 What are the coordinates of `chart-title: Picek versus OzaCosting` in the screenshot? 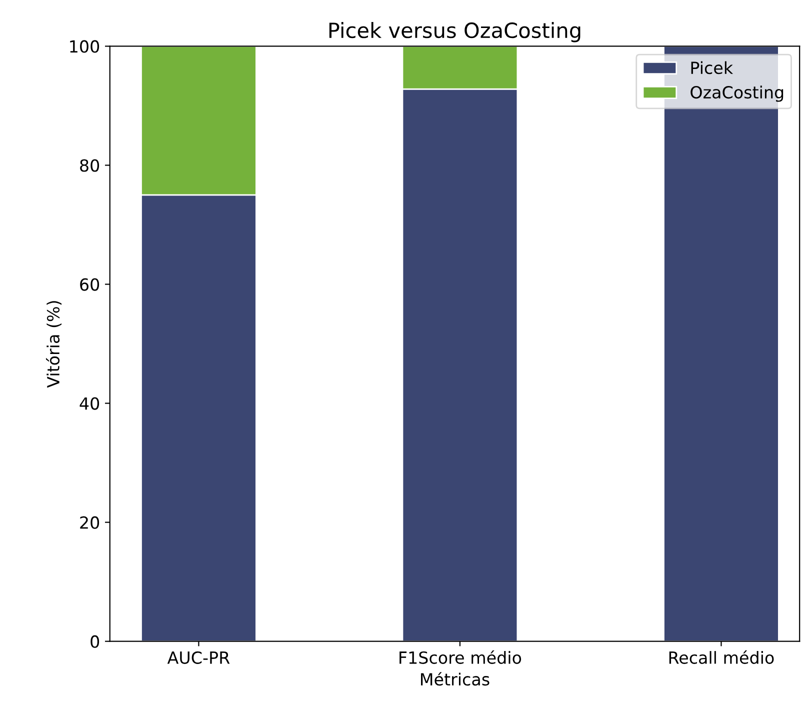 It's located at (454, 32).